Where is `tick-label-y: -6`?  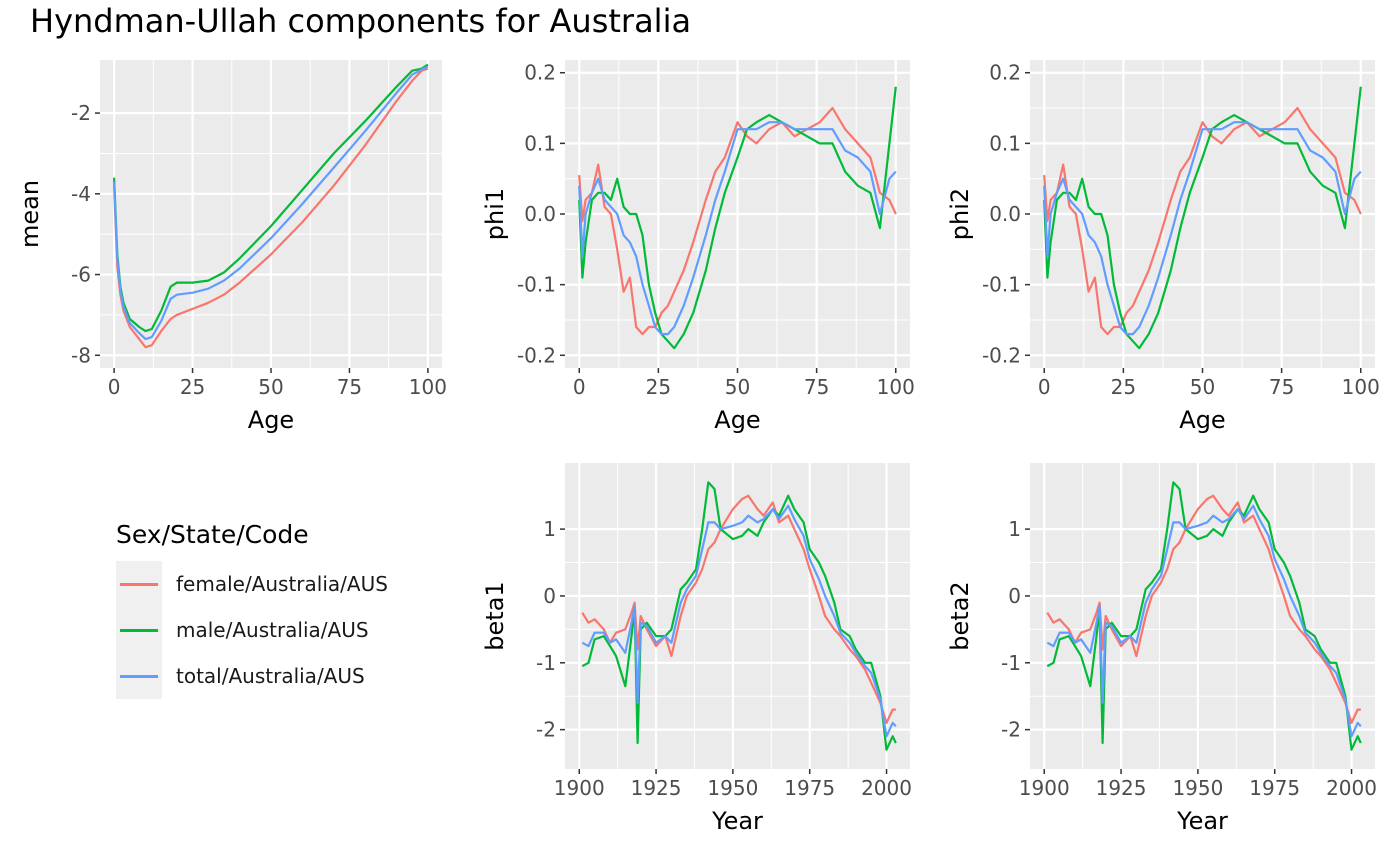
tick-label-y: -6 is located at coordinates (81, 275).